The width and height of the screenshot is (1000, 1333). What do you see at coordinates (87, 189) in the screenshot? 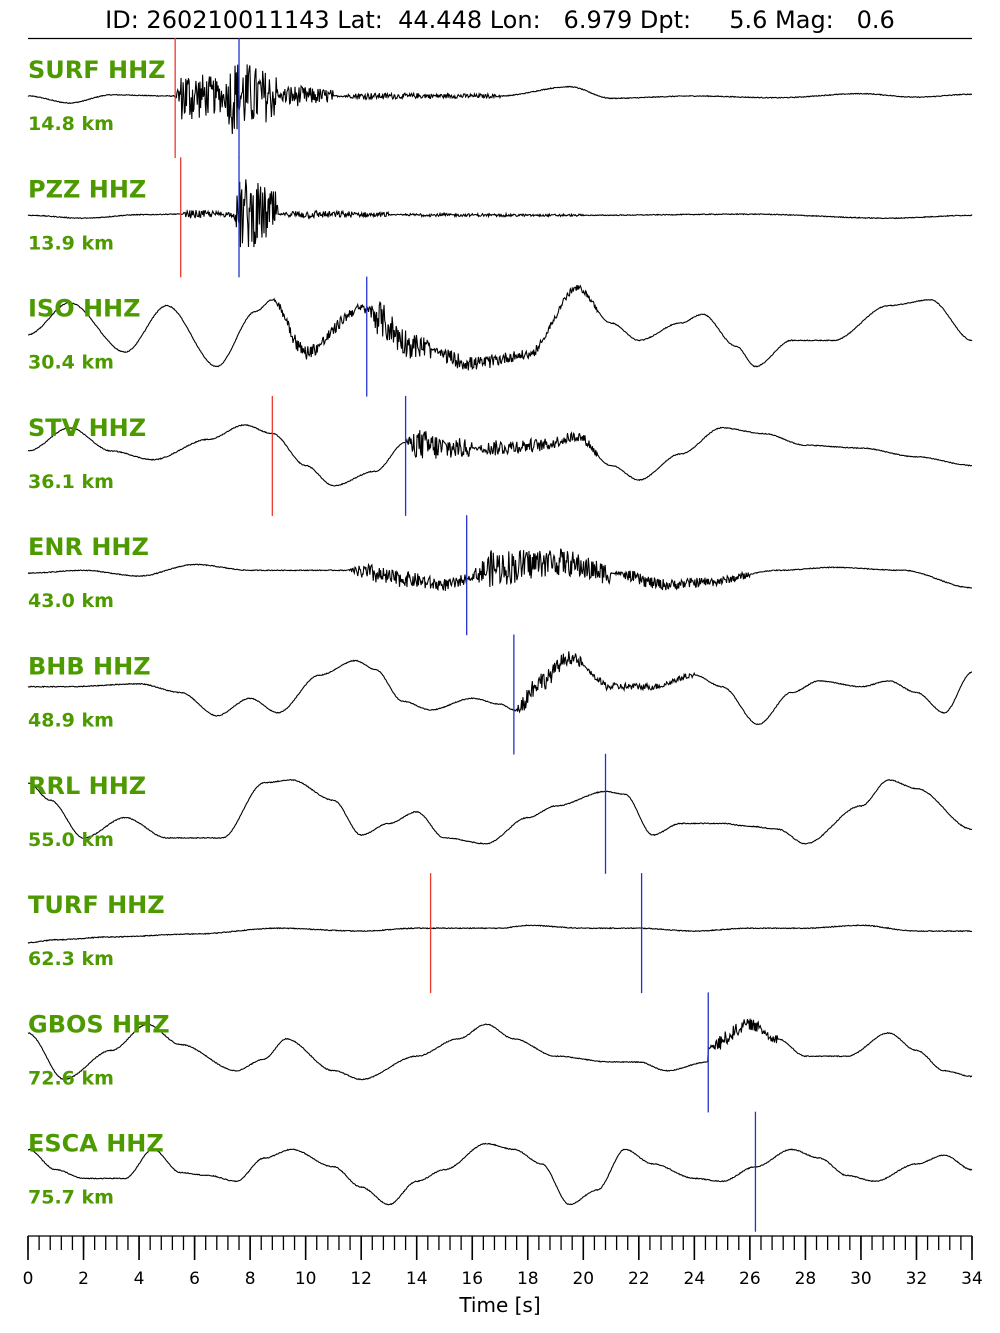
I see `station-name-label: PZZ HHZ` at bounding box center [87, 189].